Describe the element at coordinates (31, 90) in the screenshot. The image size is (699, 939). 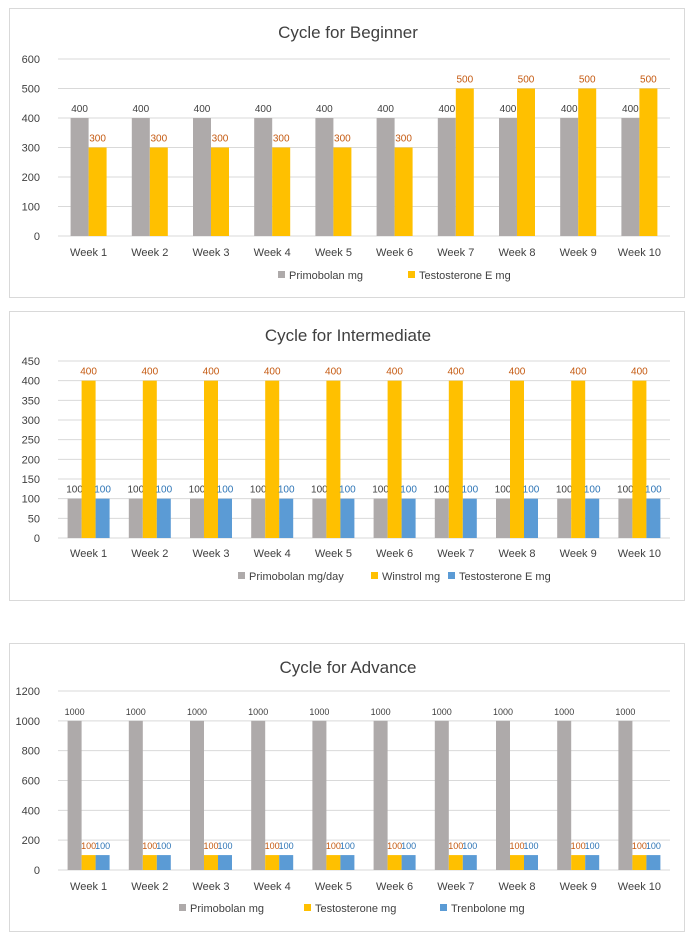
I see `y-tick-label: 500` at that location.